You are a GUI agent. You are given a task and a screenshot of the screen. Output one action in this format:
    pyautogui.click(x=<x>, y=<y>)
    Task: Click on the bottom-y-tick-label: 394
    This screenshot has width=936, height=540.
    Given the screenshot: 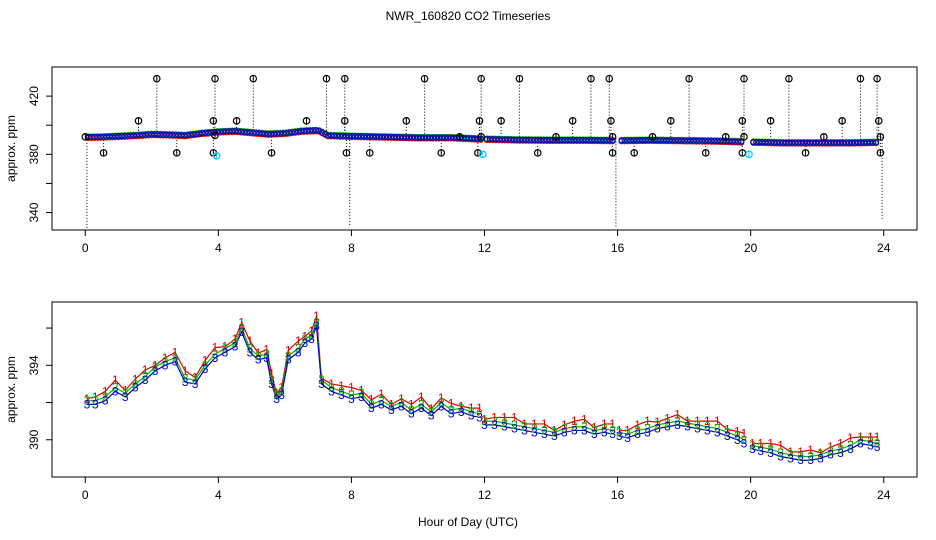 What is the action you would take?
    pyautogui.click(x=34, y=365)
    